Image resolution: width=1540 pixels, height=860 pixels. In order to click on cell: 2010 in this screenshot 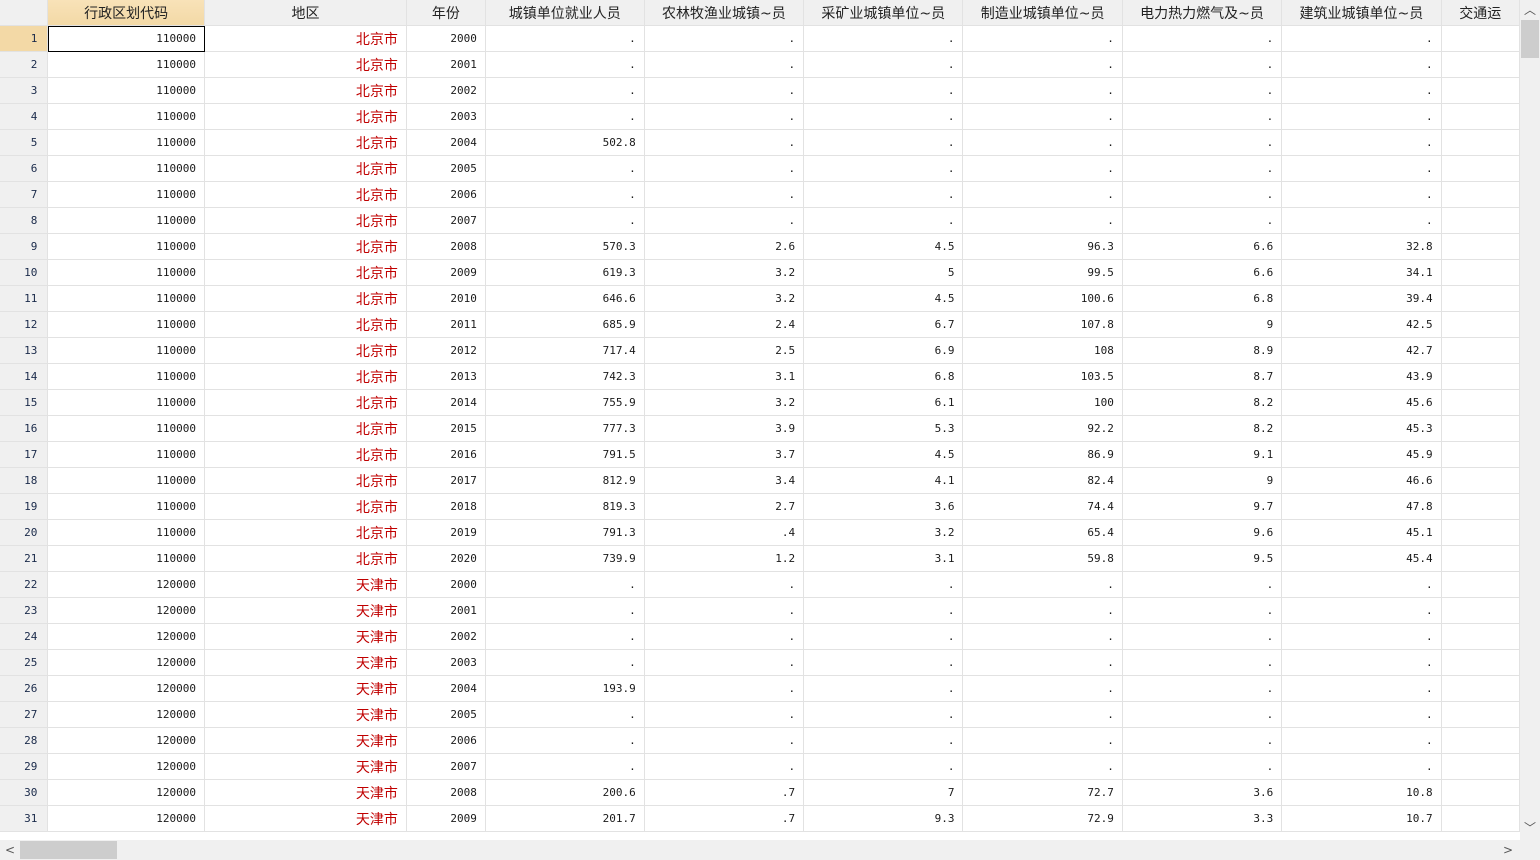, I will do `click(446, 298)`.